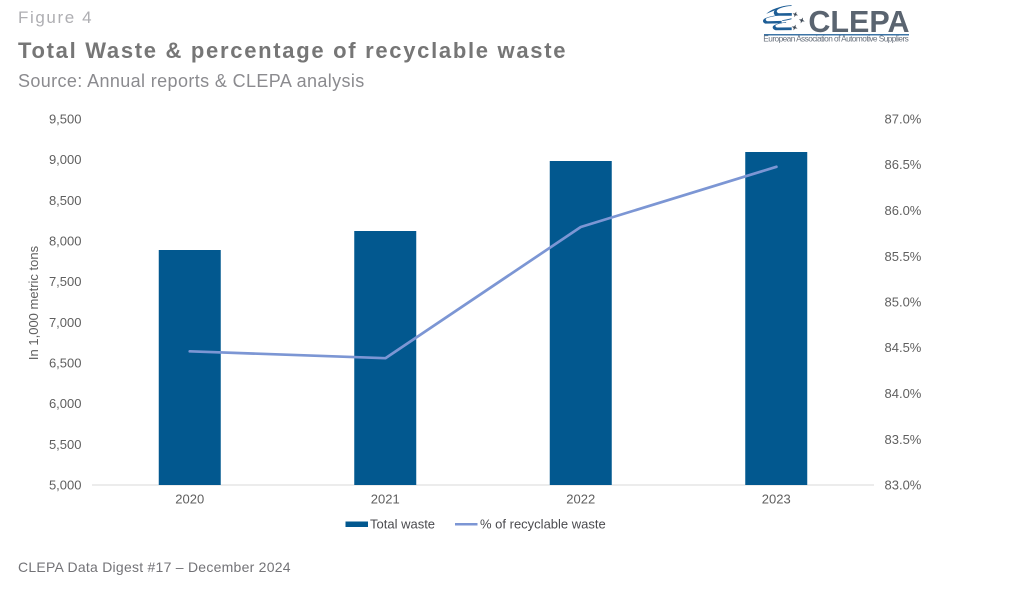  What do you see at coordinates (65, 241) in the screenshot?
I see `svg-text: 8,000` at bounding box center [65, 241].